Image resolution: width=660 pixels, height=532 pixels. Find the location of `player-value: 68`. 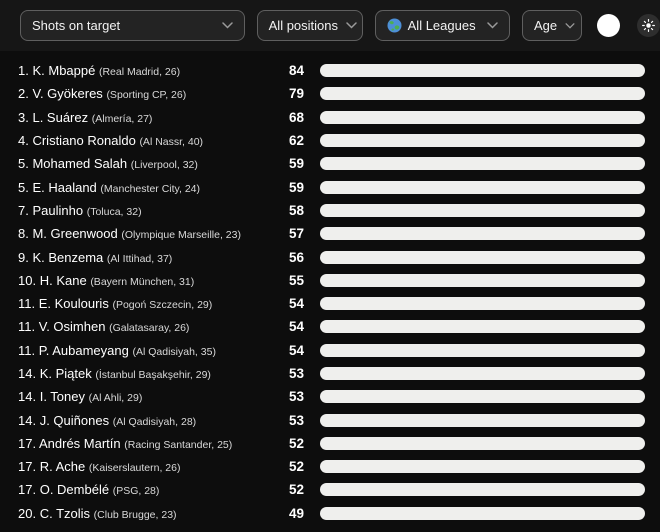

player-value: 68 is located at coordinates (296, 117).